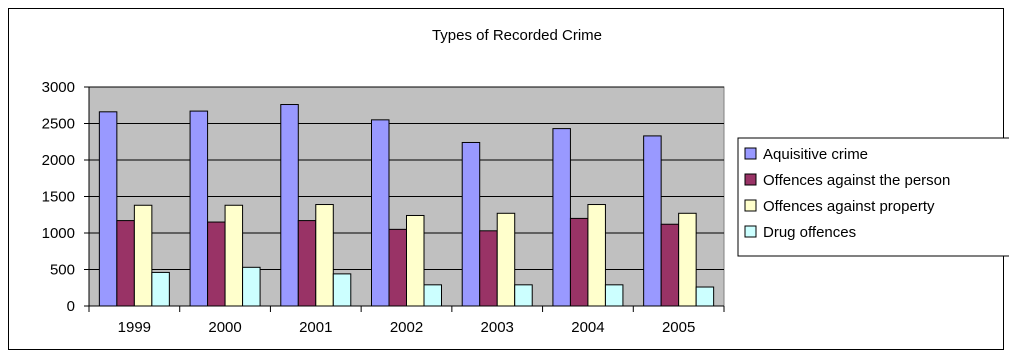  I want to click on legend-label: Aquisitive crime, so click(815, 154).